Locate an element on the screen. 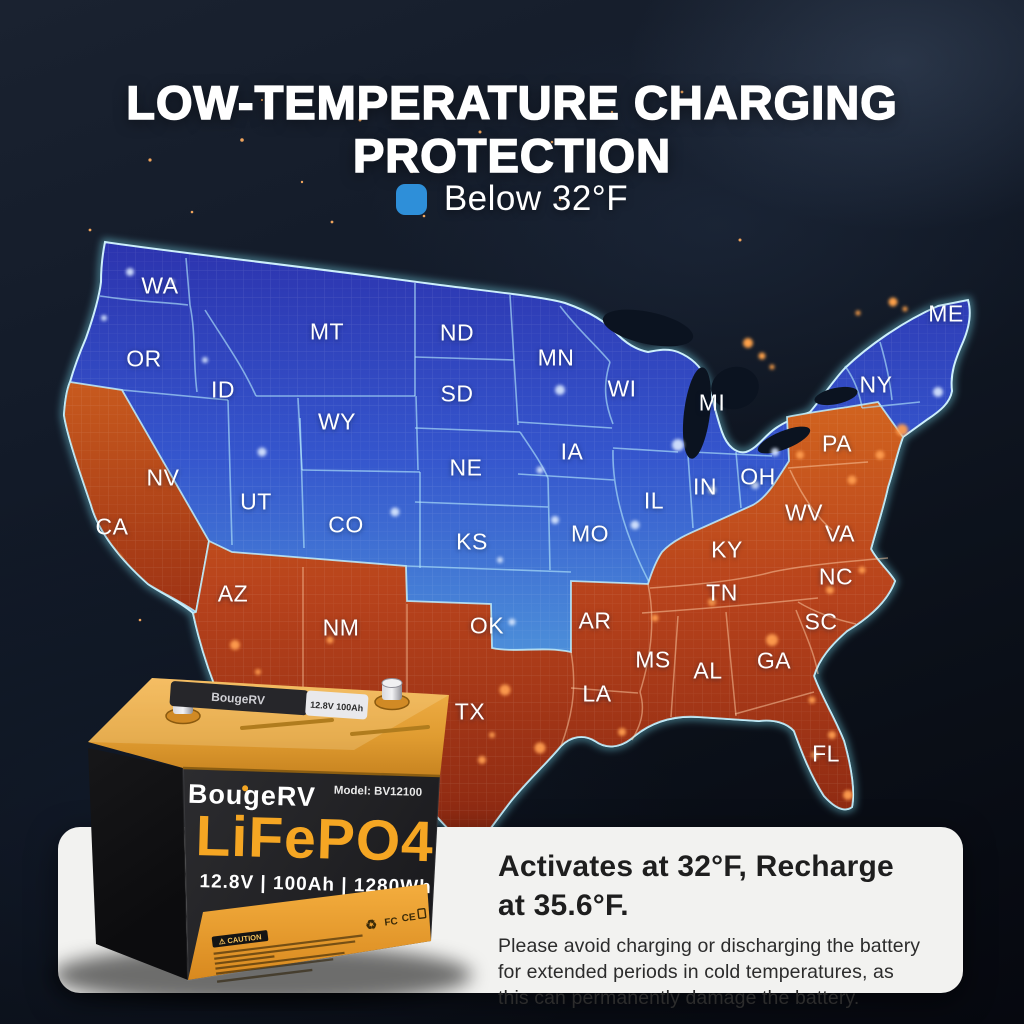 This screenshot has height=1024, width=1024. great-lakes is located at coordinates (730, 384).